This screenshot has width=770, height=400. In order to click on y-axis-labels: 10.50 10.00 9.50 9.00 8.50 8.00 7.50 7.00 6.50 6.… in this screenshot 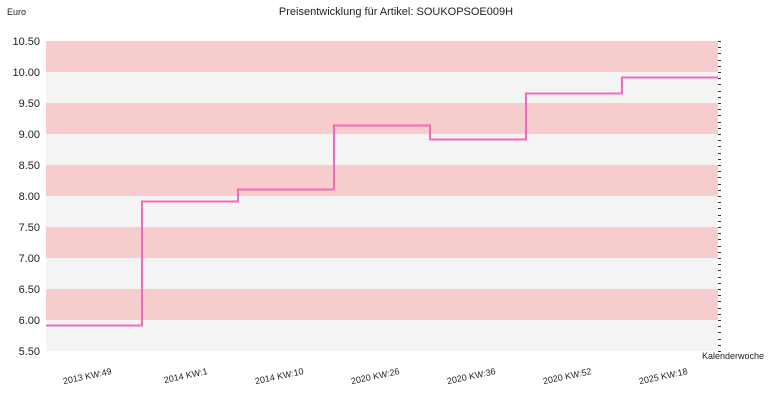, I will do `click(26, 197)`.